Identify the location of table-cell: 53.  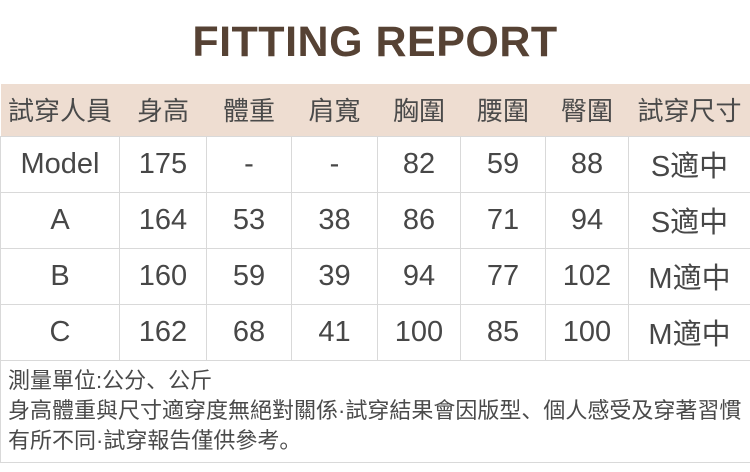
(249, 220).